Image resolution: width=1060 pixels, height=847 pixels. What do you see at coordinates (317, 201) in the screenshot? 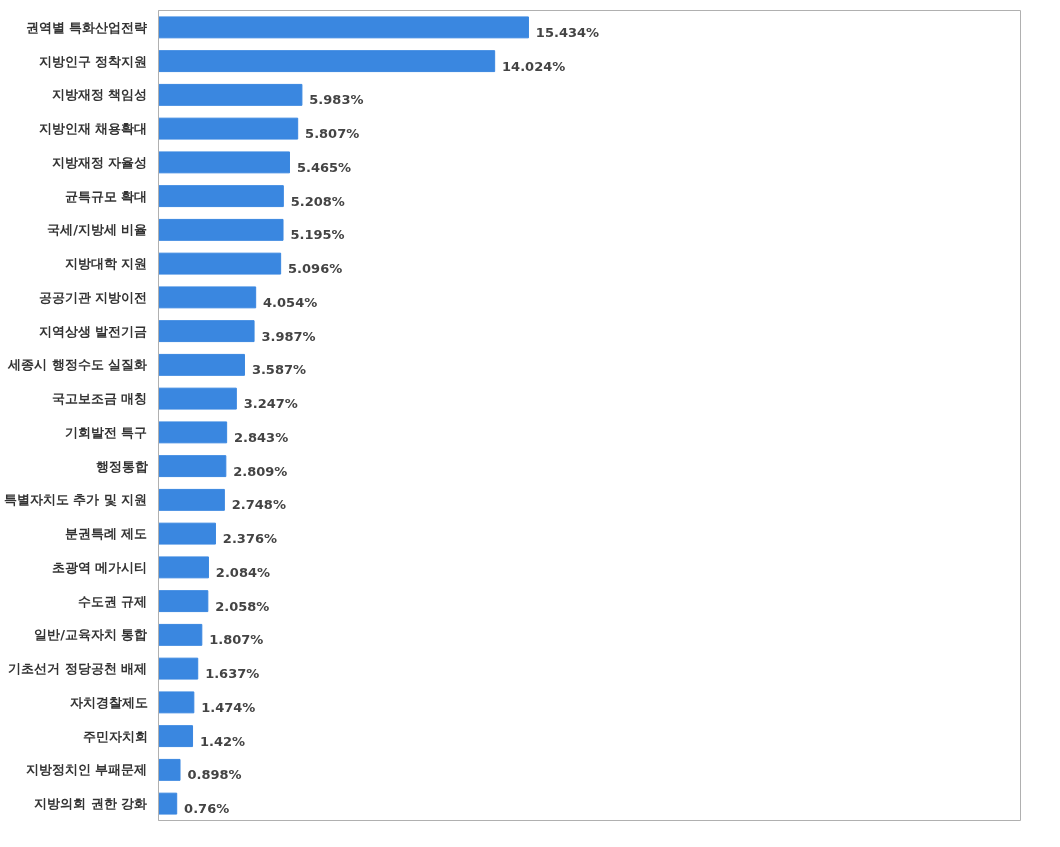
I see `data-label: 5.208%` at bounding box center [317, 201].